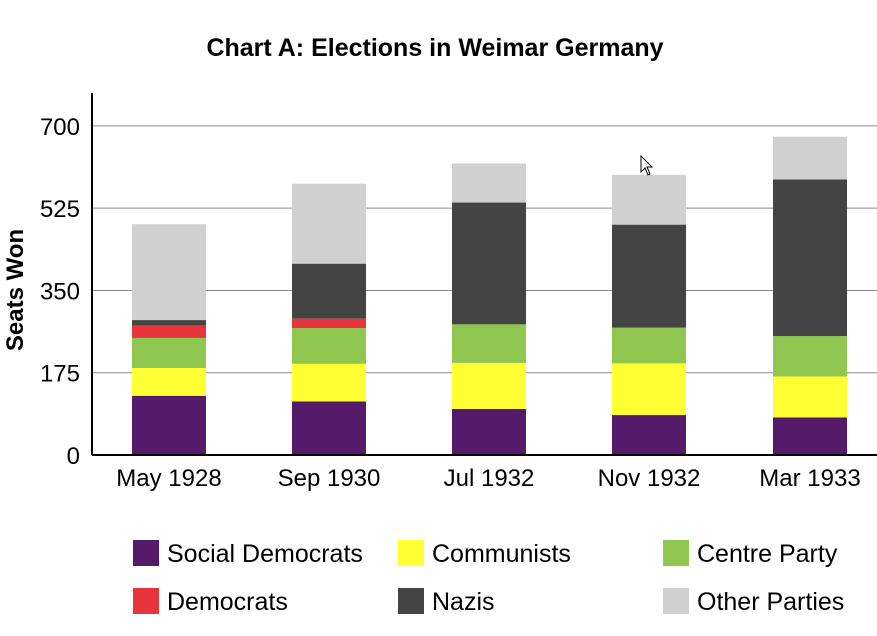 The width and height of the screenshot is (877, 636). I want to click on y-tick-label-700: 700, so click(60, 127).